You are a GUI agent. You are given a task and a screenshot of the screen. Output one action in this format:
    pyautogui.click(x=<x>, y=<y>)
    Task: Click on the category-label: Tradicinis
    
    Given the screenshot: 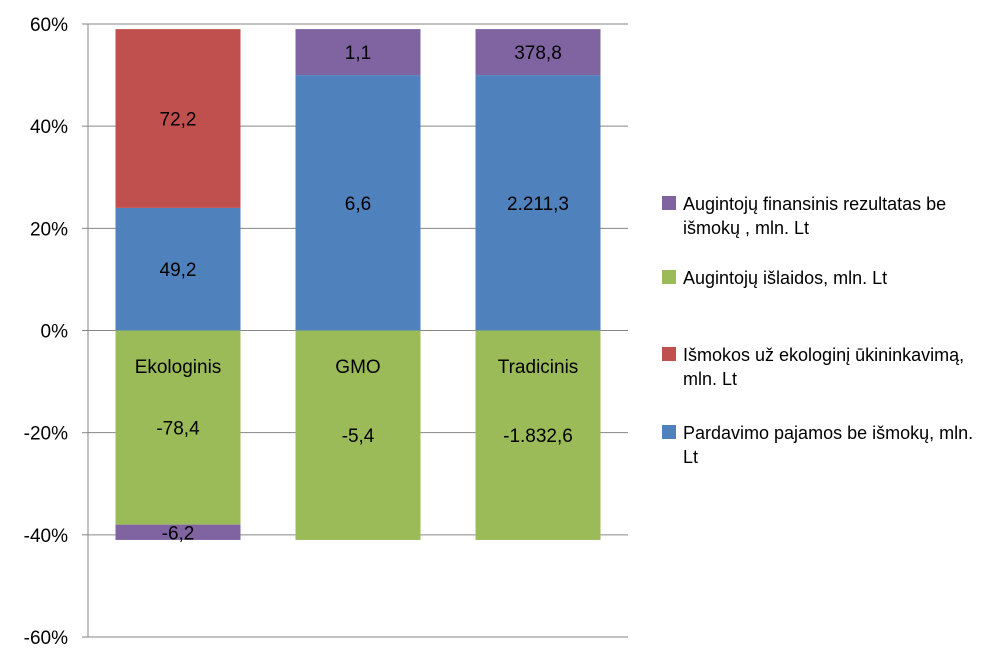 What is the action you would take?
    pyautogui.click(x=538, y=367)
    